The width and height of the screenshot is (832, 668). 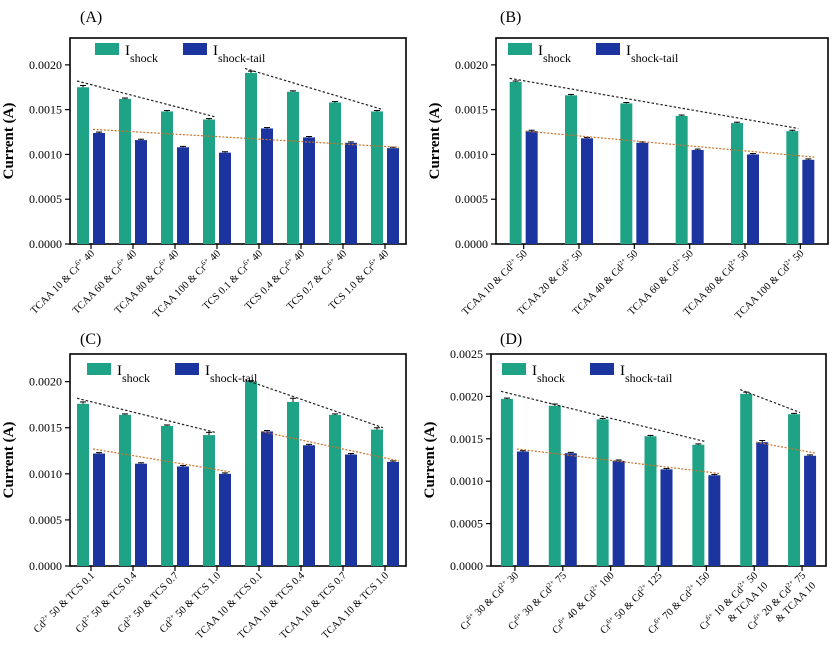 I want to click on y-axis-label: Current (A), so click(x=9, y=460).